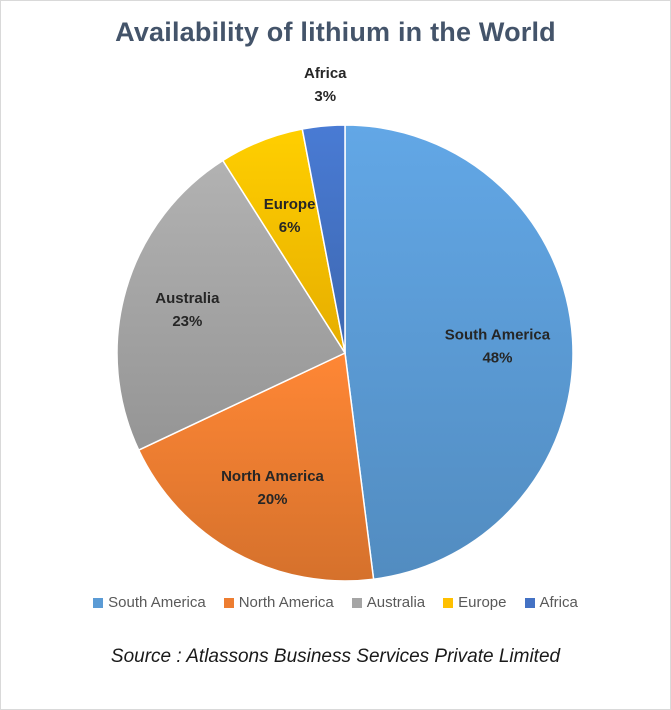  I want to click on legend-label: Australia, so click(396, 602).